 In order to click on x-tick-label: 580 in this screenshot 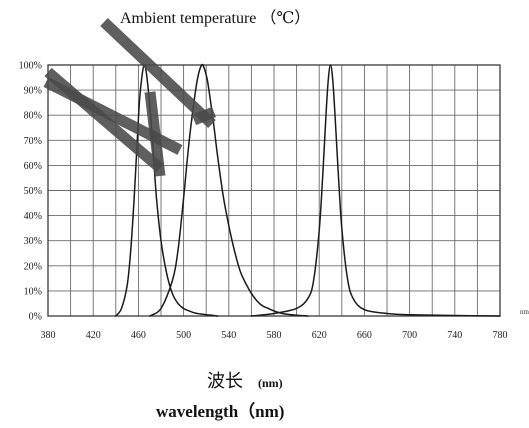, I will do `click(274, 335)`.